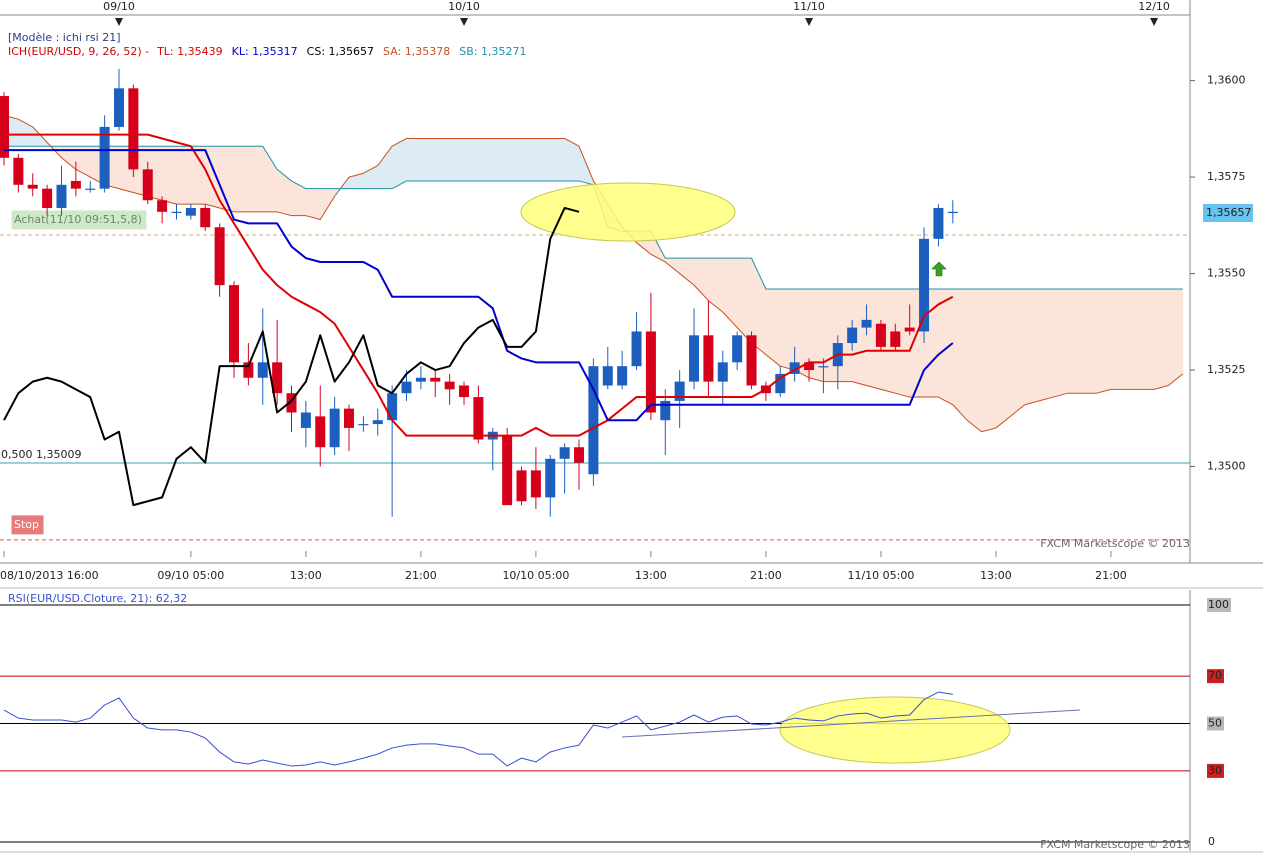  Describe the element at coordinates (64, 37) in the screenshot. I see `chart-title: [Modèle : ichi rsi 21]` at that location.